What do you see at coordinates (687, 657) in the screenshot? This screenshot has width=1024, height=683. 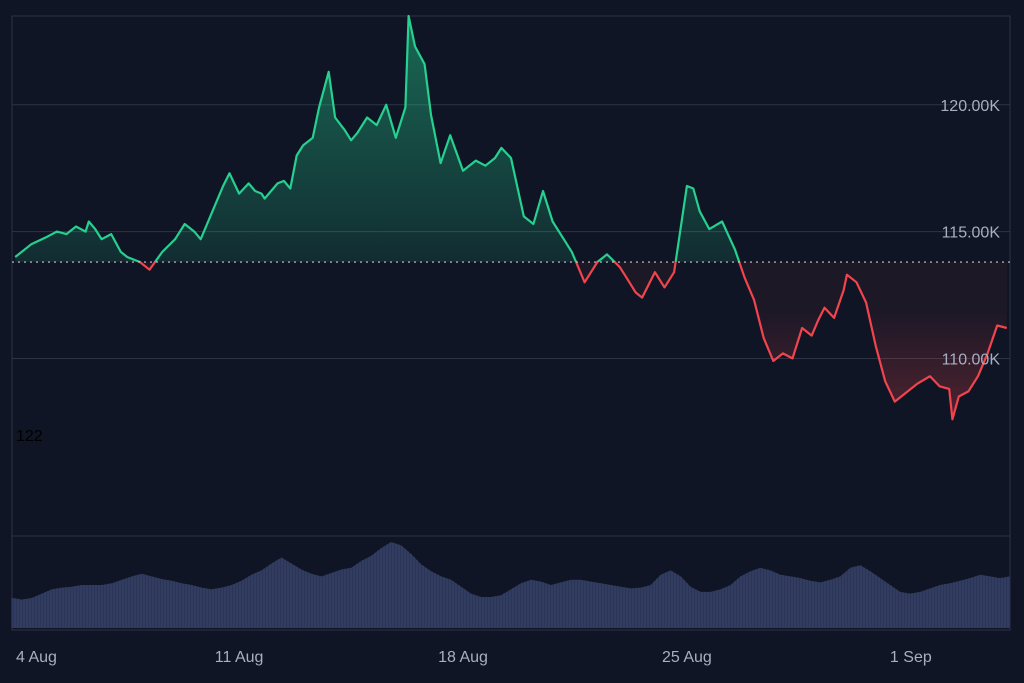 I see `x-tick-label: 25 Aug` at bounding box center [687, 657].